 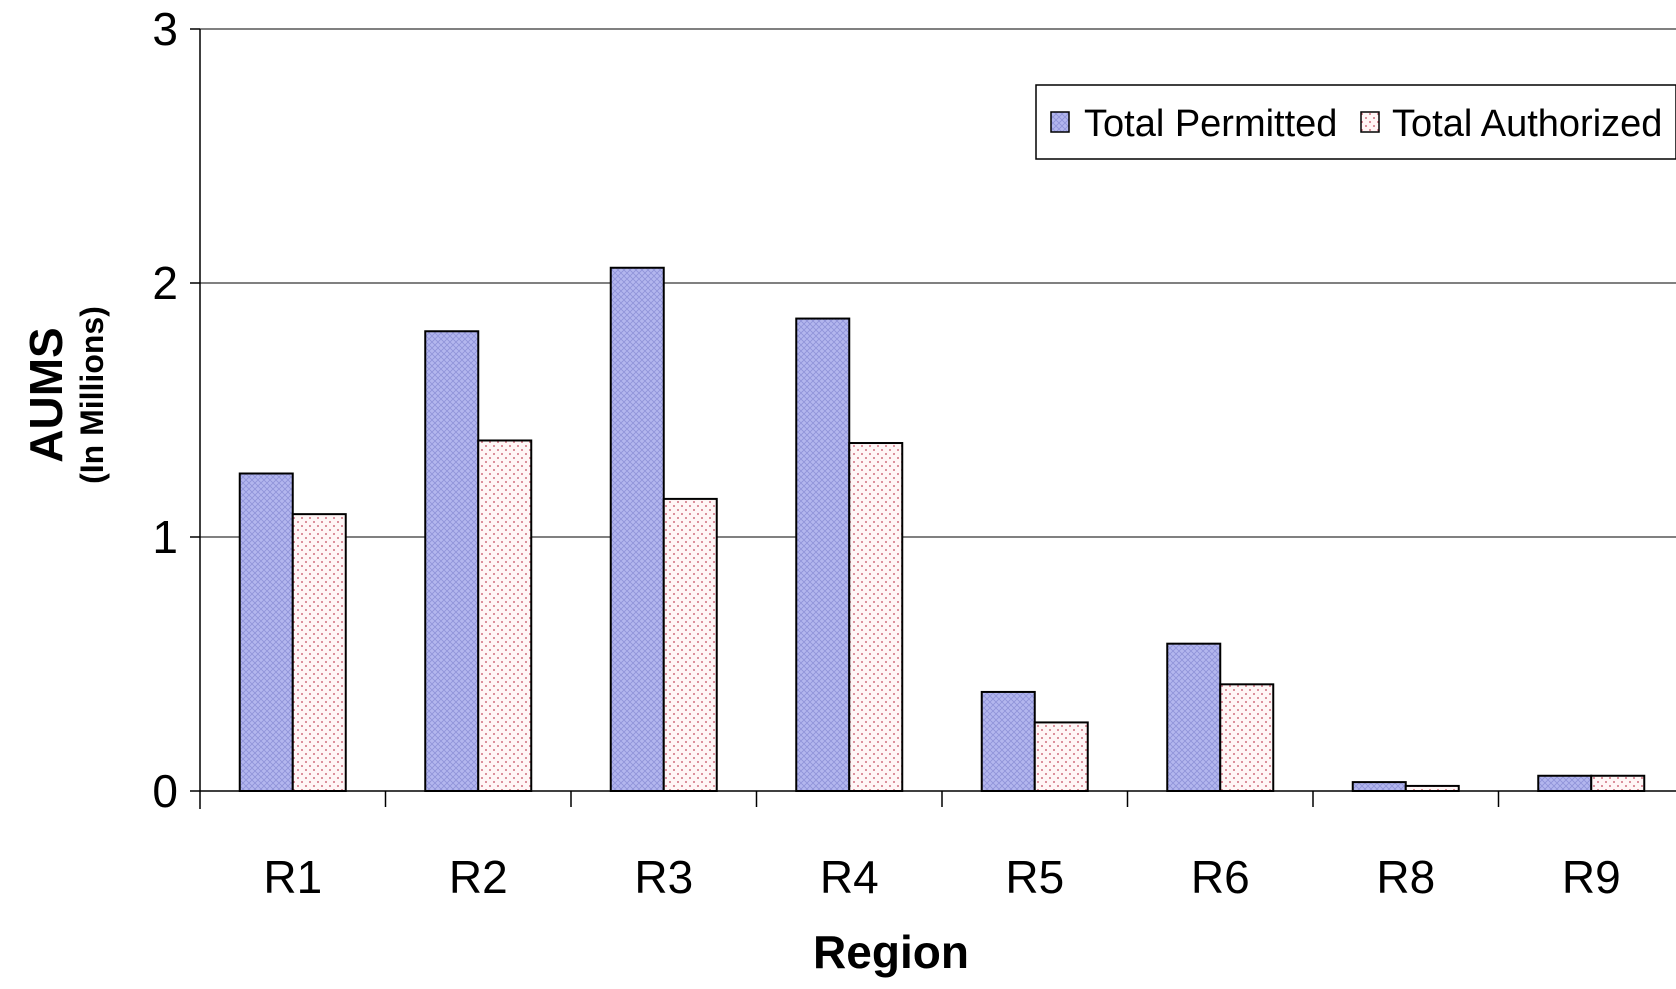 What do you see at coordinates (1379, 786) in the screenshot?
I see `bar-total-permitted-r8` at bounding box center [1379, 786].